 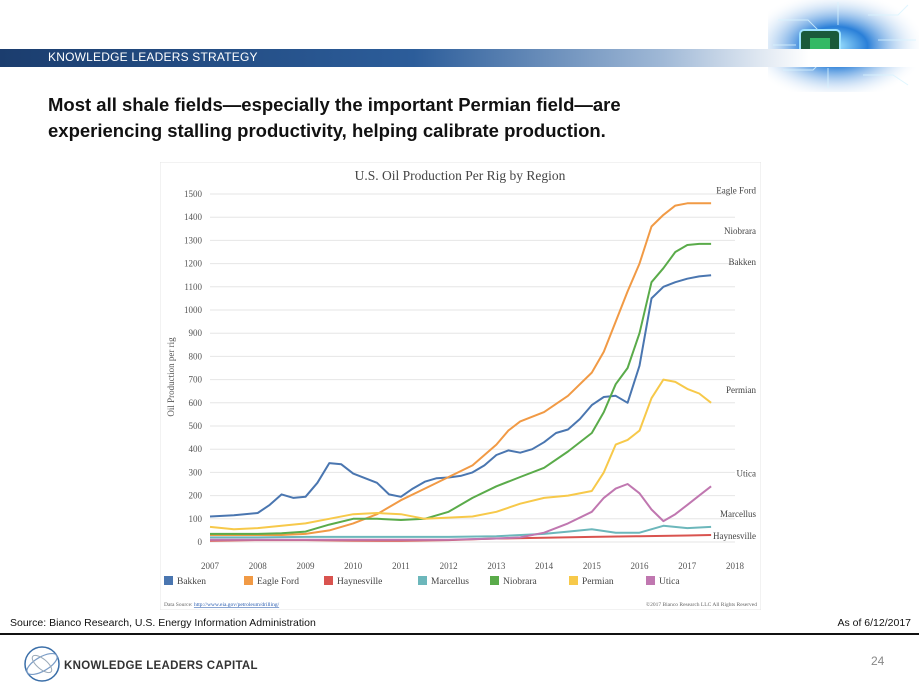 I want to click on data-source-link: http://www.eia.gov/petroleum/drilling/, so click(x=237, y=605).